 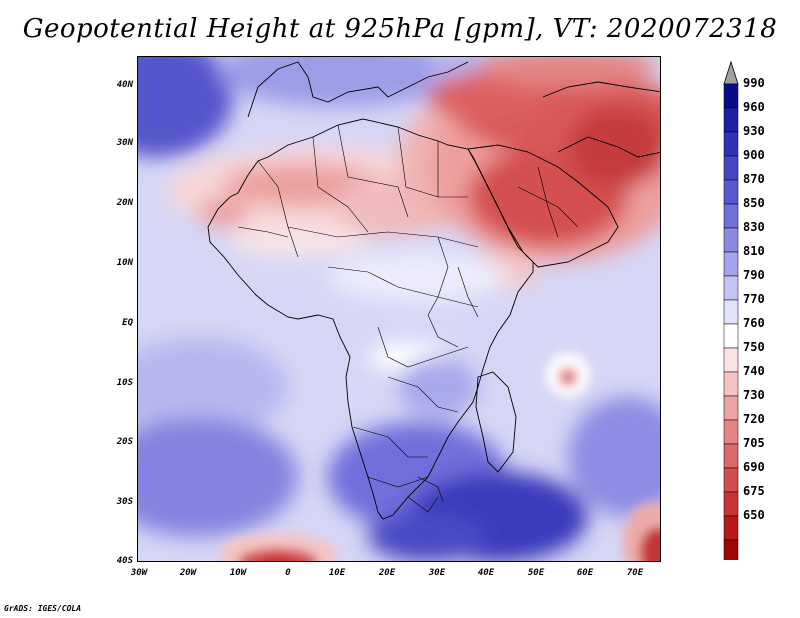 I want to click on colorbar-over-triangle, so click(x=731, y=72).